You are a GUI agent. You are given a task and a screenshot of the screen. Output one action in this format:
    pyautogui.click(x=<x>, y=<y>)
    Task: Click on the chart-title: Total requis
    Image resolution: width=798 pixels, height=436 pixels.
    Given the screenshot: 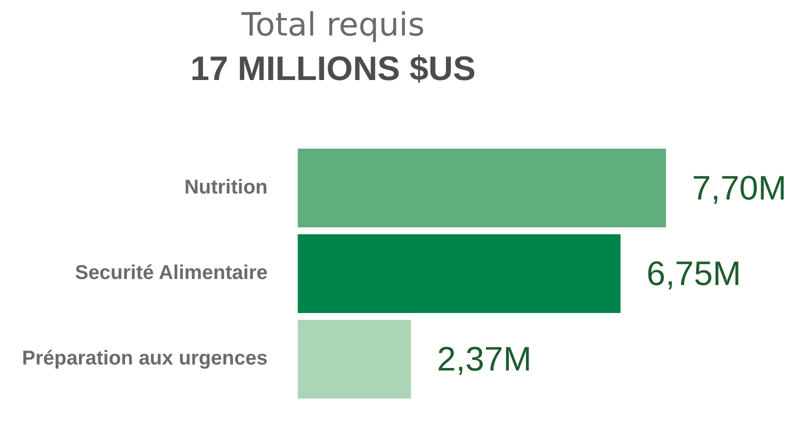 What is the action you would take?
    pyautogui.click(x=332, y=25)
    